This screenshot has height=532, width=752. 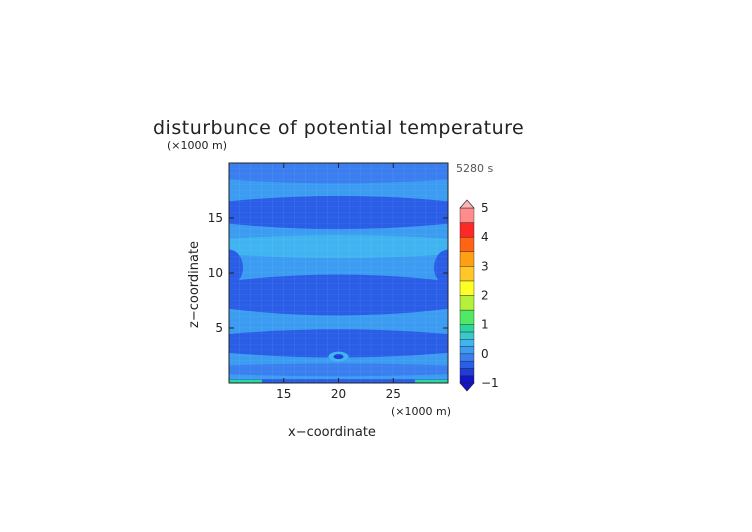 I want to click on x-tick-label: 15, so click(x=283, y=394).